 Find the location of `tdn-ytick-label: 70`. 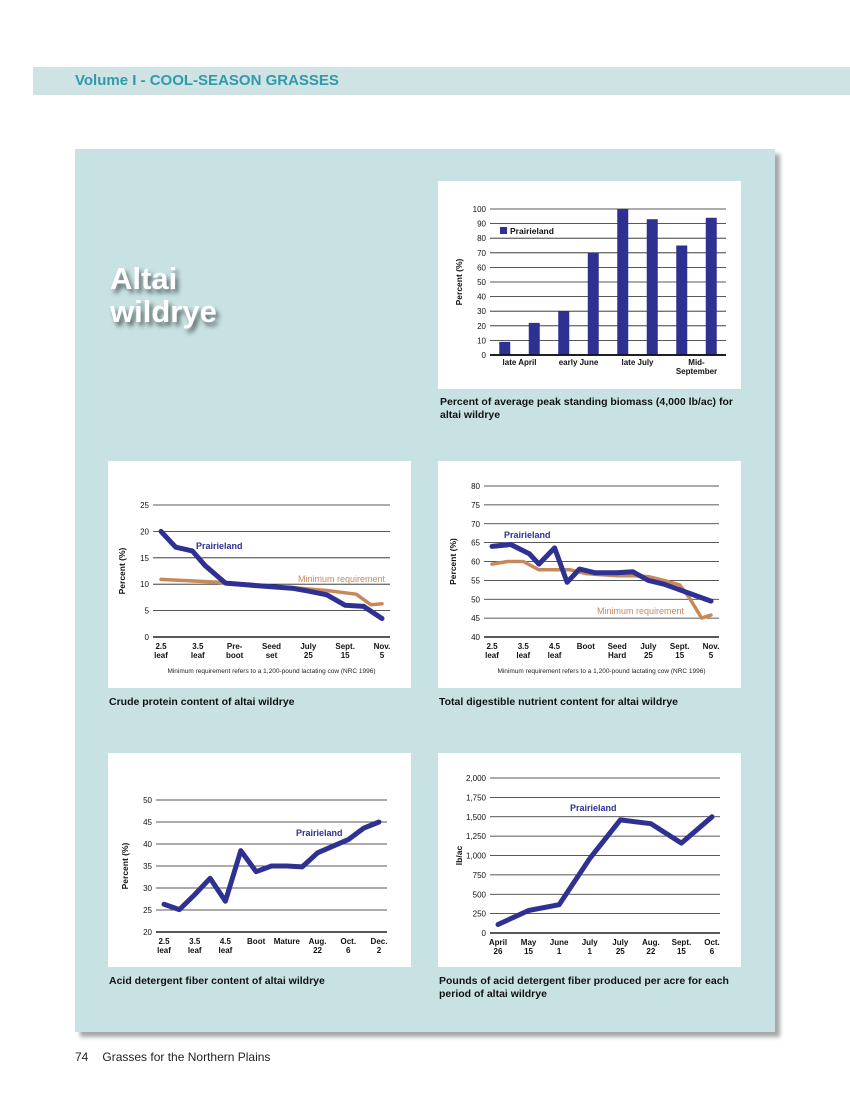

tdn-ytick-label: 70 is located at coordinates (475, 524).